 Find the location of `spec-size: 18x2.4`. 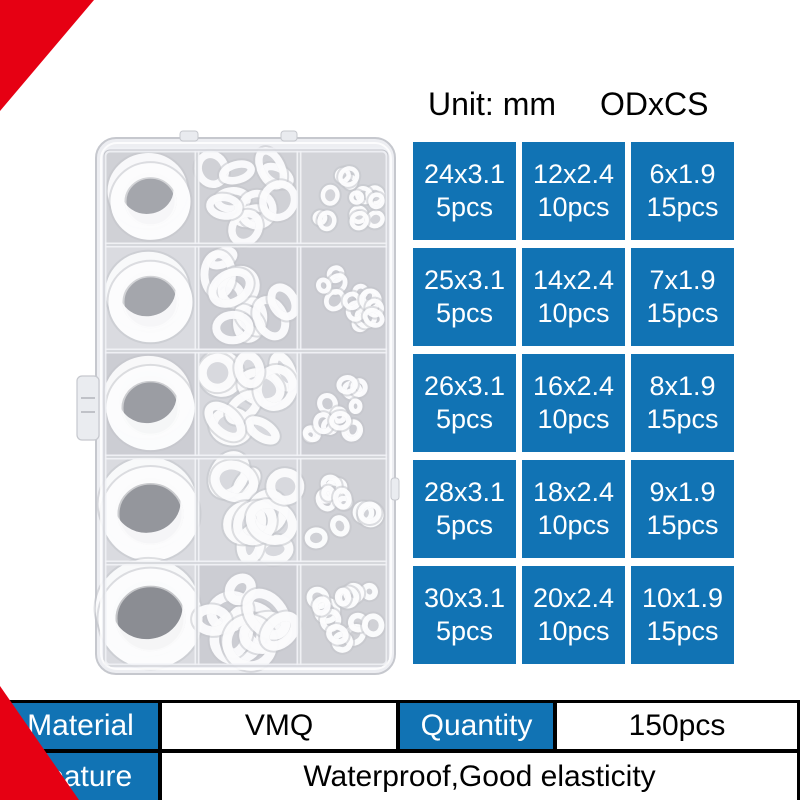

spec-size: 18x2.4 is located at coordinates (573, 491).